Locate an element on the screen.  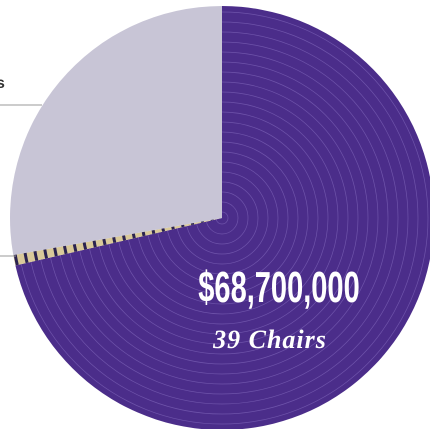
amount-label: $68,700,000 is located at coordinates (278, 287).